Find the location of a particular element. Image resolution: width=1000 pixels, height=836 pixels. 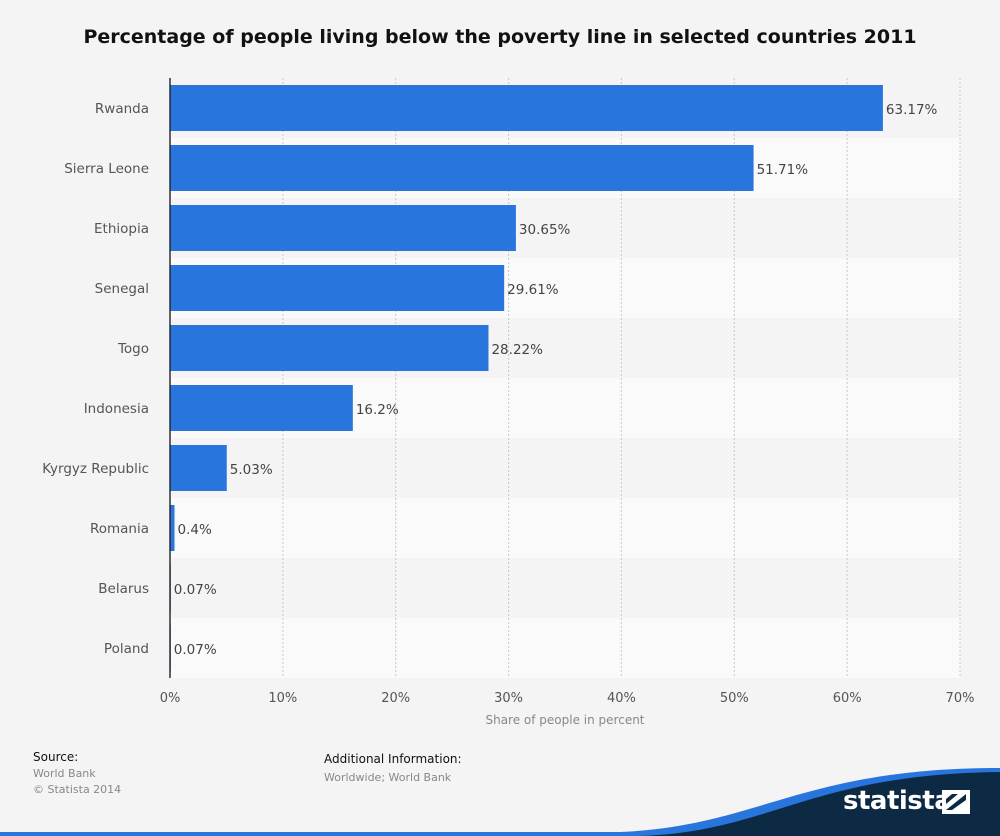

footer-wave is located at coordinates (500, 802).